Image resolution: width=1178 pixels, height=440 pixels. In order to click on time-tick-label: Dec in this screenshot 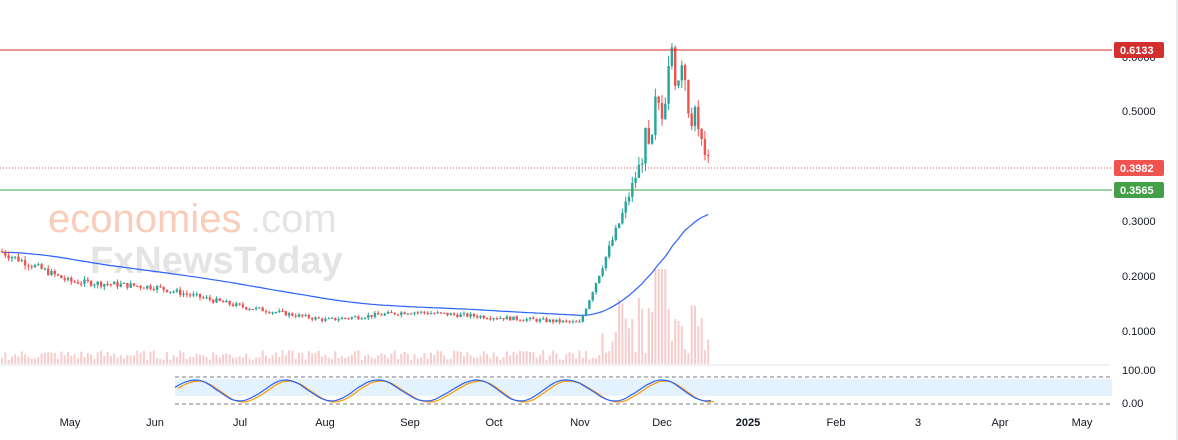, I will do `click(662, 423)`.